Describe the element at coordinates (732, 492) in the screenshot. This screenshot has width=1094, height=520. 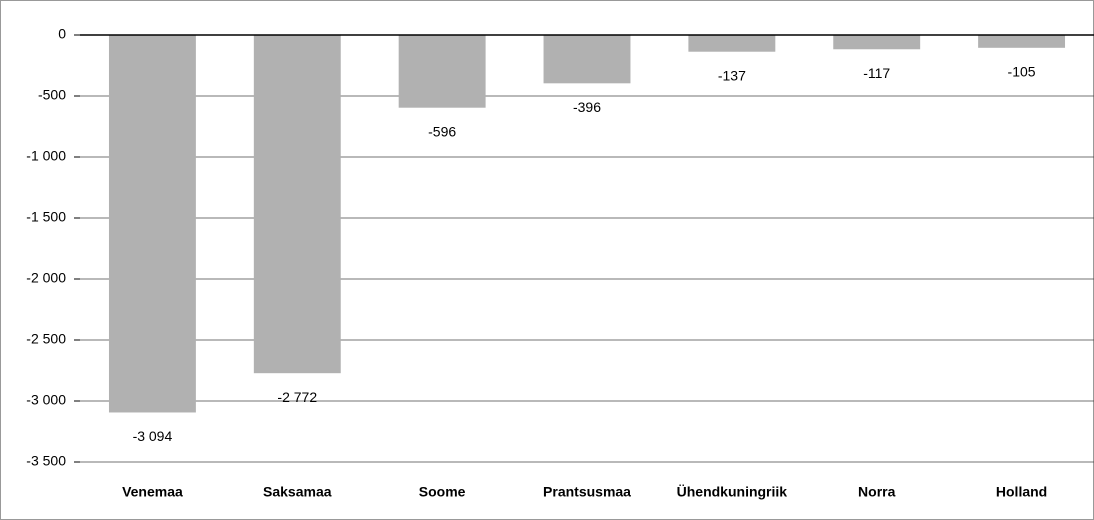
I see `x-tick-label: Ühendkuningriik` at that location.